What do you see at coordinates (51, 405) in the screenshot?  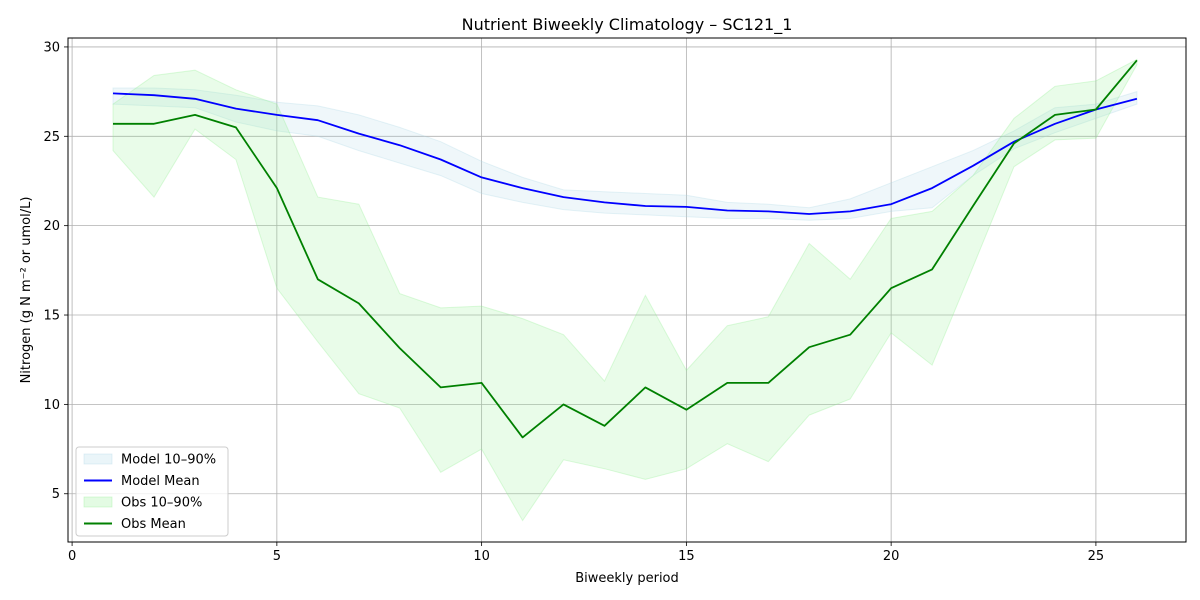 I see `y-tick-label: 10` at bounding box center [51, 405].